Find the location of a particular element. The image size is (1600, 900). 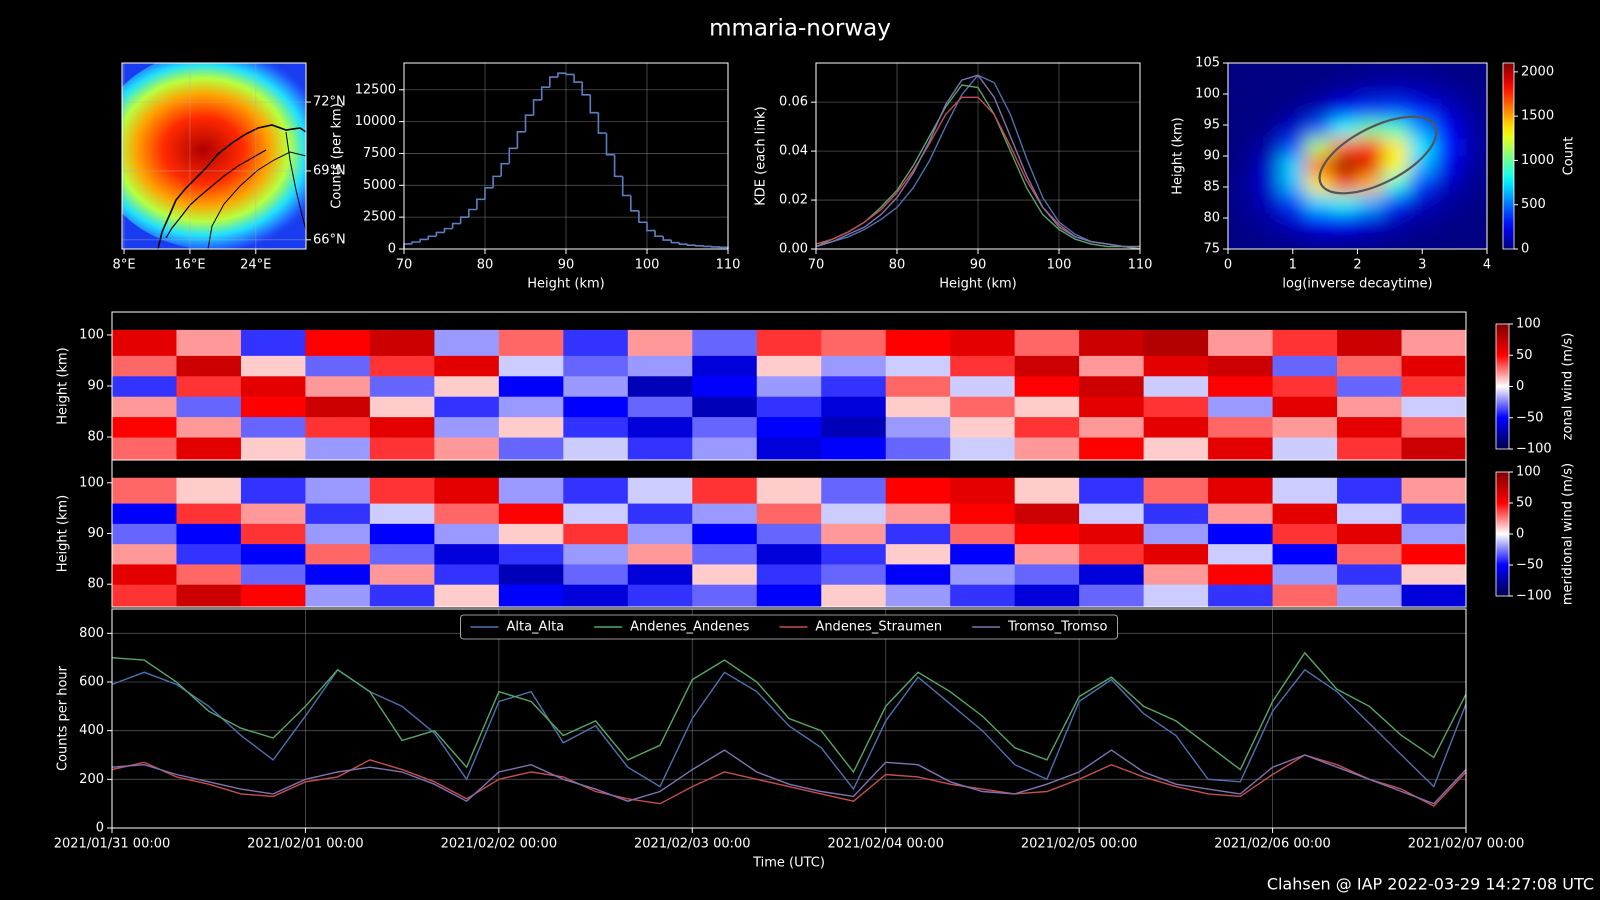

x-axis-label: Height (km) is located at coordinates (977, 284).